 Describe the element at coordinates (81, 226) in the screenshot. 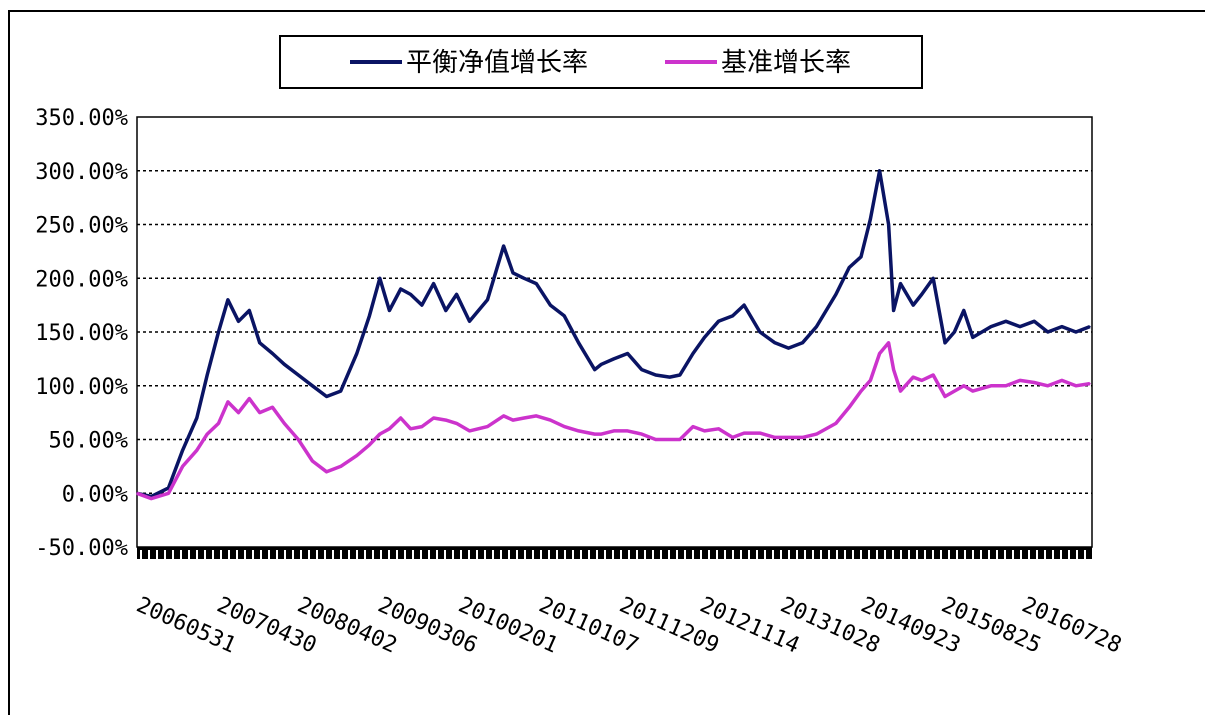

I see `y-tick-label: 250.00%` at that location.